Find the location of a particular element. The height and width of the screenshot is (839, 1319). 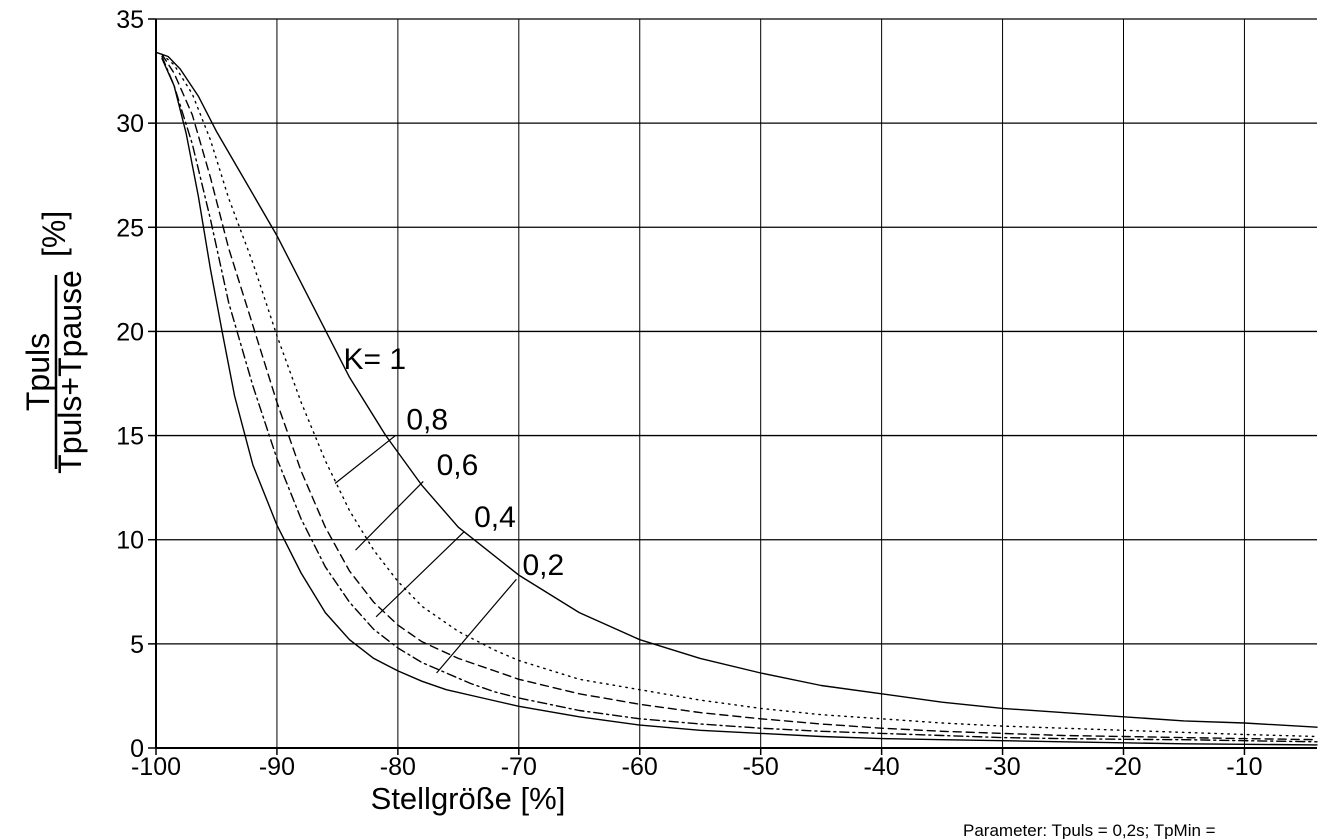

y-tick-label: 35 is located at coordinates (130, 20).